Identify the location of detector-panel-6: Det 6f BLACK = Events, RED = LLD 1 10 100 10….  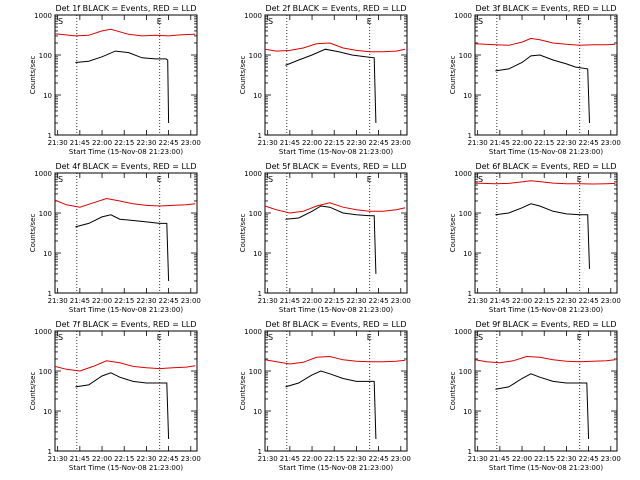
(535, 238).